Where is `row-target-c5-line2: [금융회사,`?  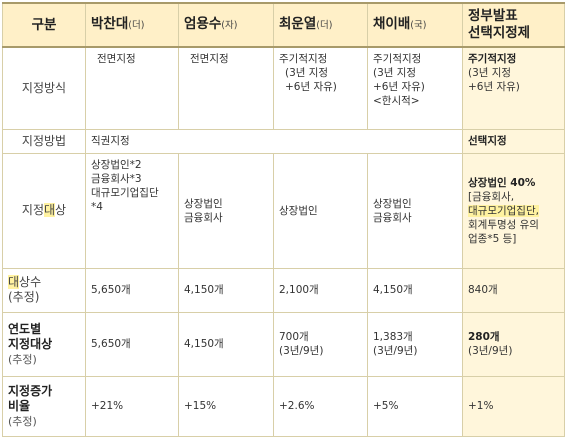 row-target-c5-line2: [금융회사, is located at coordinates (491, 196).